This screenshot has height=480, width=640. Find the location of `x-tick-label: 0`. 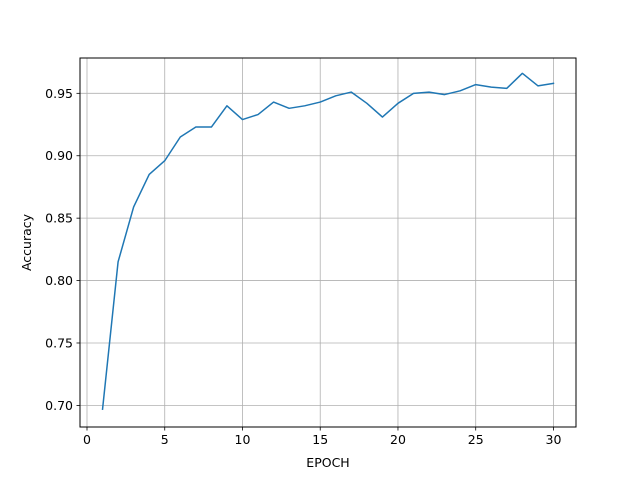

x-tick-label: 0 is located at coordinates (87, 439).